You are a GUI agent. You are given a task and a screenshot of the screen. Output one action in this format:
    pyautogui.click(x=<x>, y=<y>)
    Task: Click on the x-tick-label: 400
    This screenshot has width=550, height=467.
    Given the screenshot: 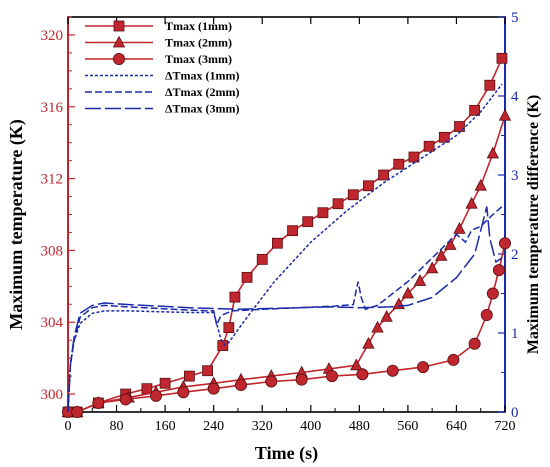 What is the action you would take?
    pyautogui.click(x=310, y=426)
    